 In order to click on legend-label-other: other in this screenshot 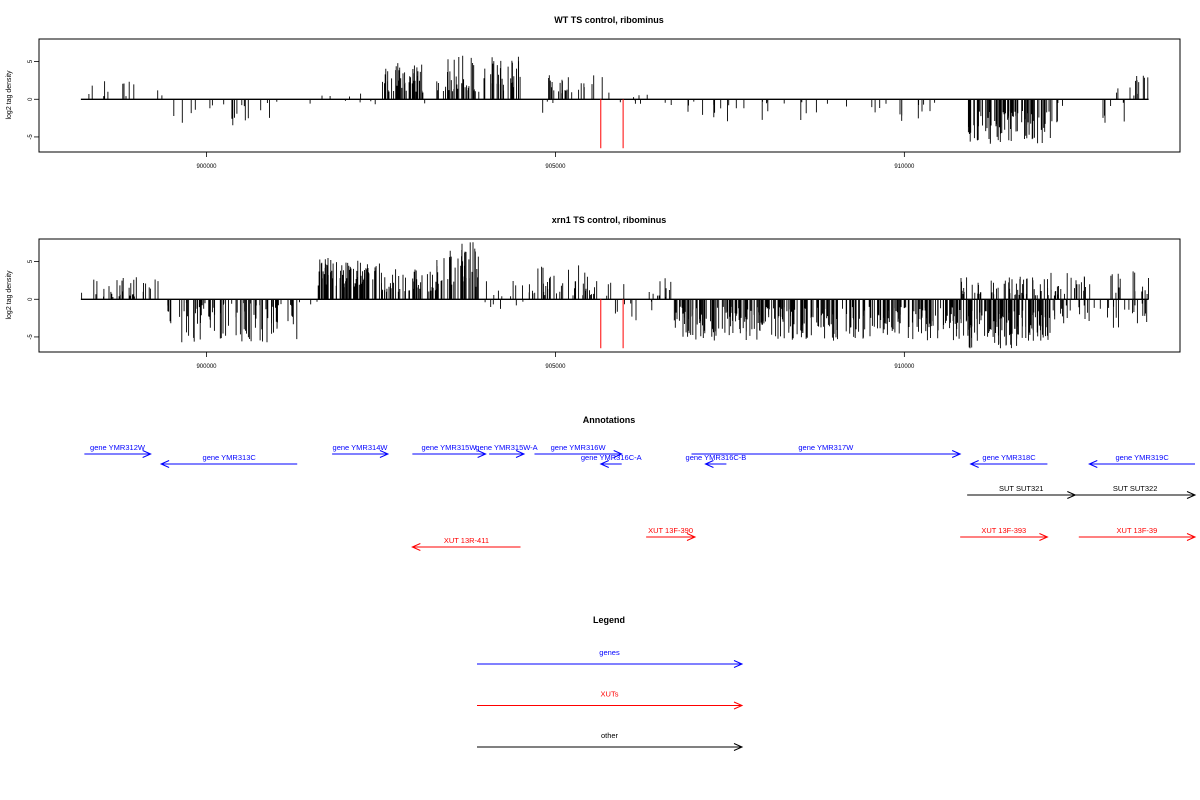, I will do `click(610, 735)`.